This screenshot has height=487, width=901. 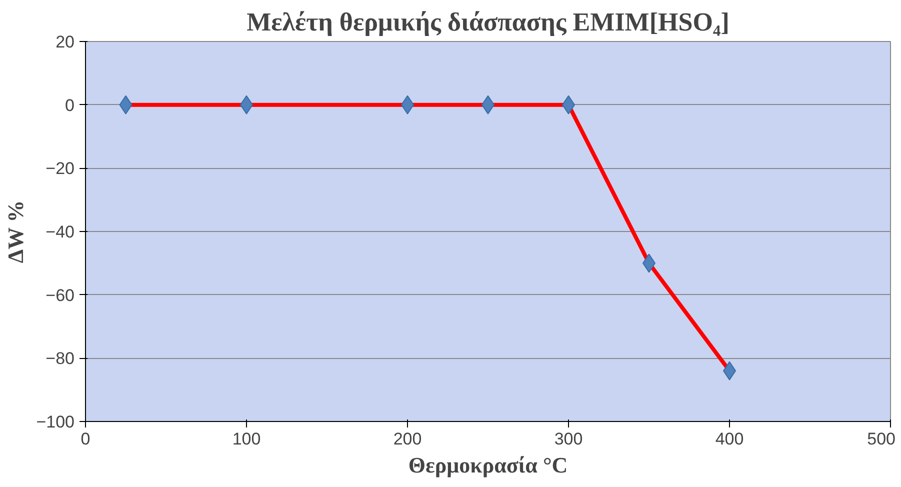 I want to click on x-tick-label: 0, so click(x=85, y=439).